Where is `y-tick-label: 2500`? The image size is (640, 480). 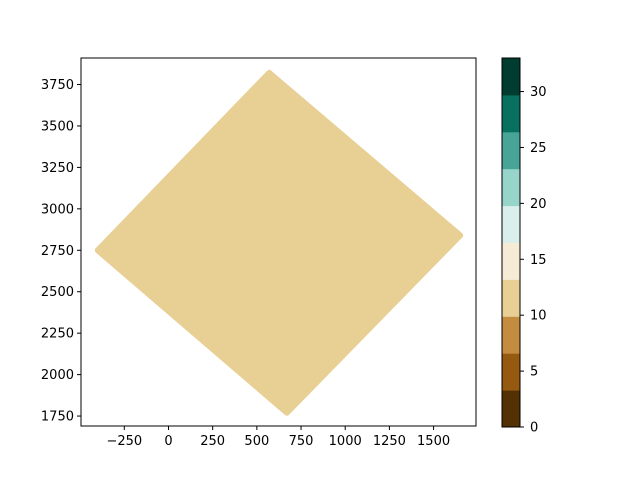 y-tick-label: 2500 is located at coordinates (57, 292).